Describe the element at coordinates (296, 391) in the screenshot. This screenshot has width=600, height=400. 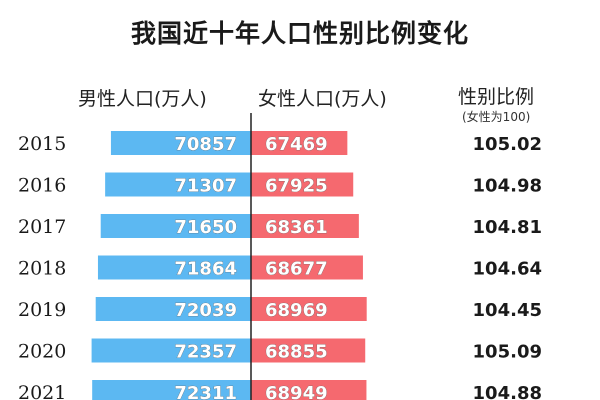
I see `female-value-label: 68949` at that location.